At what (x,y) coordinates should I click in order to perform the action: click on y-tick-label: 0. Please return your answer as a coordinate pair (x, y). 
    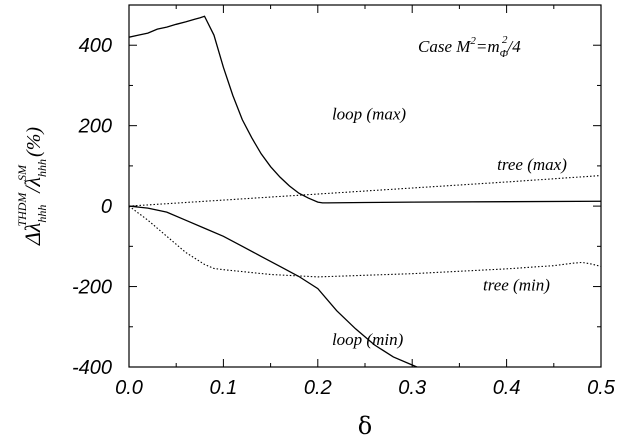
    Looking at the image, I should click on (106, 207).